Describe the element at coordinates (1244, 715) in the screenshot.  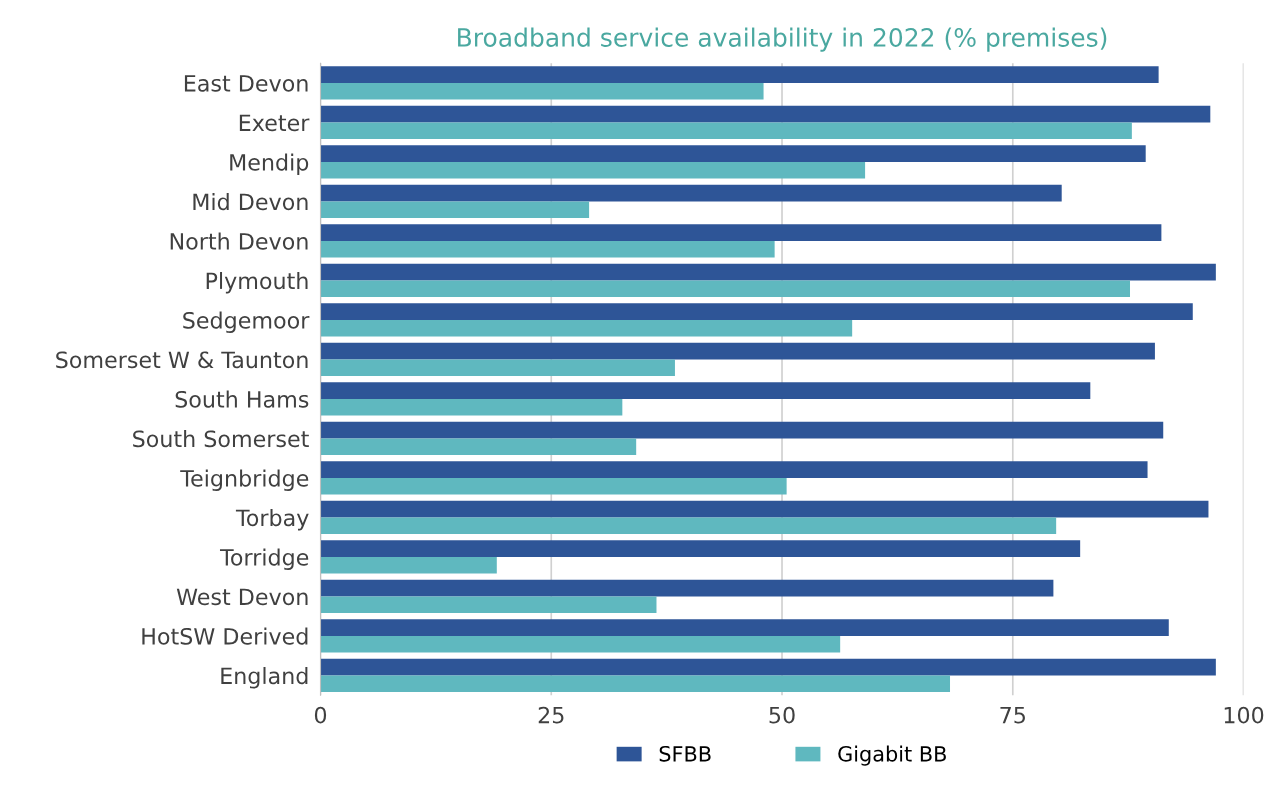
I see `x-tick-label: 100` at that location.